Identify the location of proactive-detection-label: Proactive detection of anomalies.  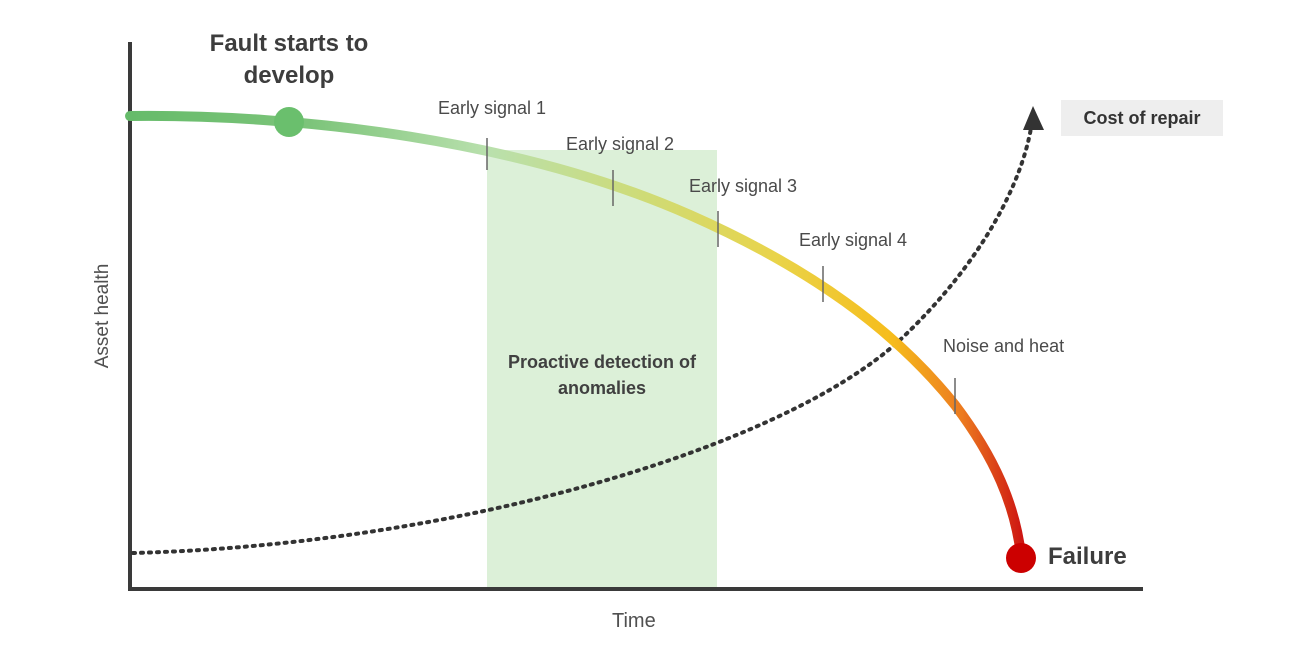
(602, 375).